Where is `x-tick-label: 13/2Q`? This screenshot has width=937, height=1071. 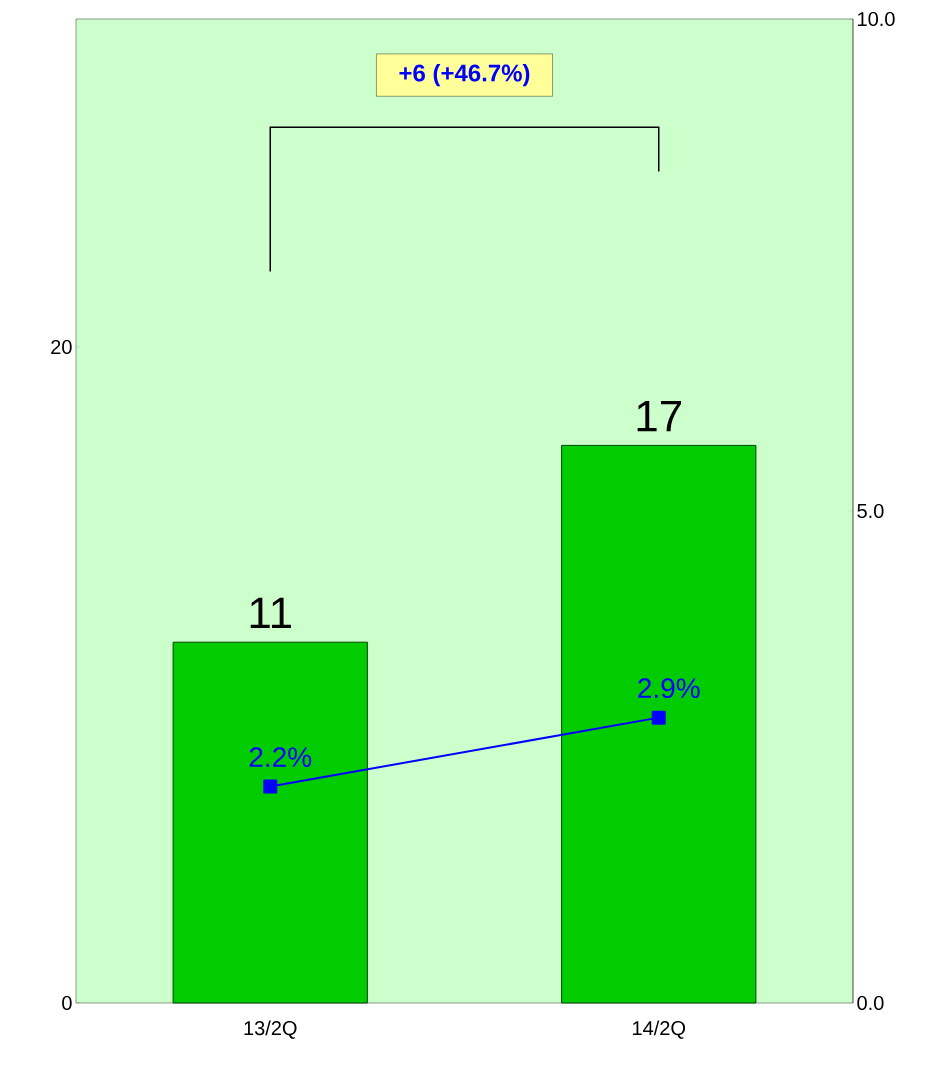
x-tick-label: 13/2Q is located at coordinates (270, 1029).